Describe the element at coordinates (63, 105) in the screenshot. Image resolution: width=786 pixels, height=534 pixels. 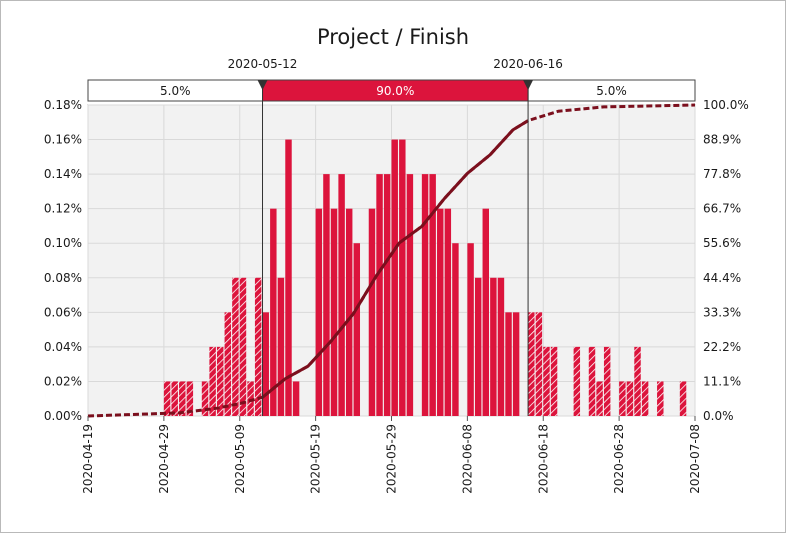
I see `y-left-tick-label: 0.18%` at that location.